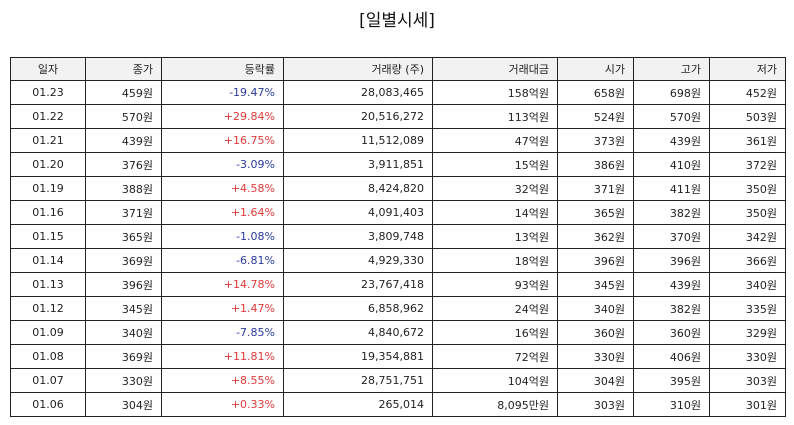 Image resolution: width=794 pixels, height=425 pixels. What do you see at coordinates (398, 164) in the screenshot?
I see `table-row: 01.20 376원 -3.09% 3,911,851 15억원 386원 410원 372원` at bounding box center [398, 164].